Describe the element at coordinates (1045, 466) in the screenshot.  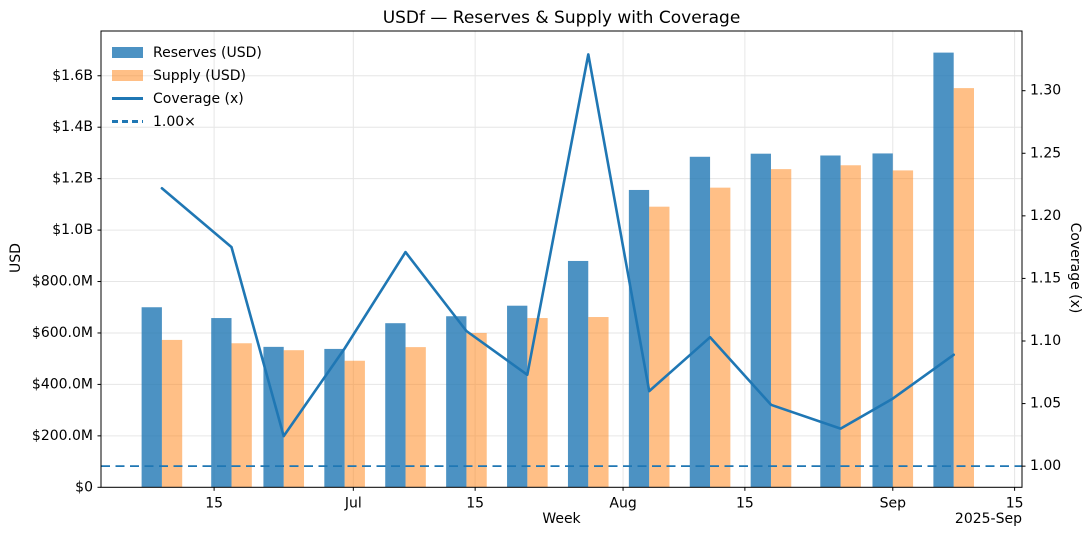
I see `y-tick-label-right: 1.00` at that location.